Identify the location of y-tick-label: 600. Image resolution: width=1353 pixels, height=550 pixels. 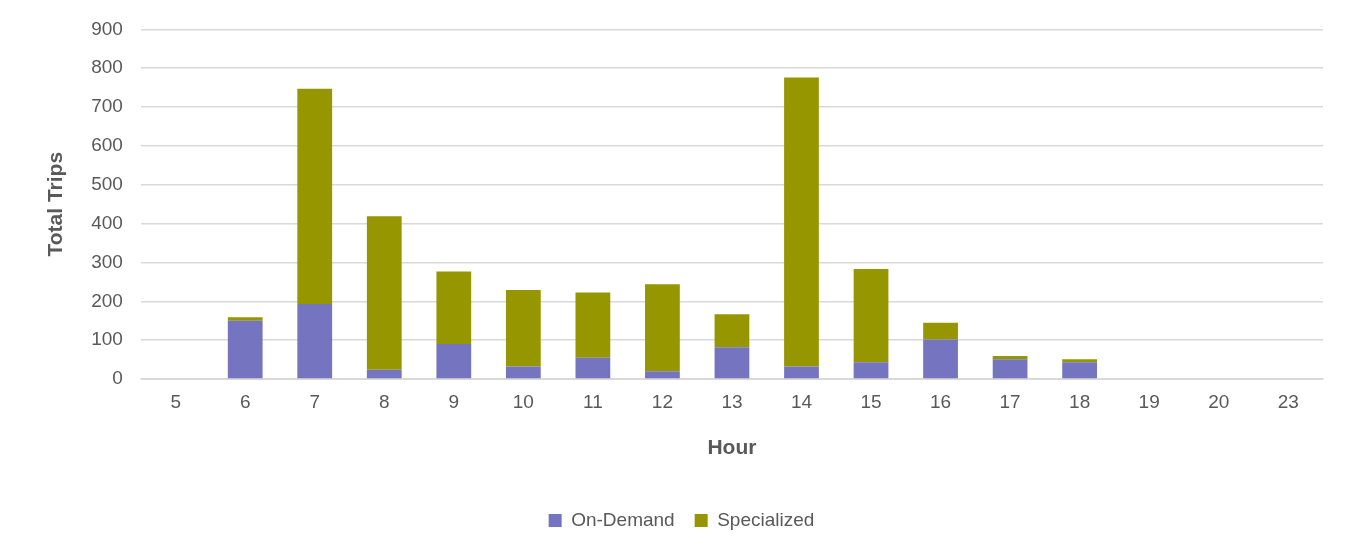
(107, 145).